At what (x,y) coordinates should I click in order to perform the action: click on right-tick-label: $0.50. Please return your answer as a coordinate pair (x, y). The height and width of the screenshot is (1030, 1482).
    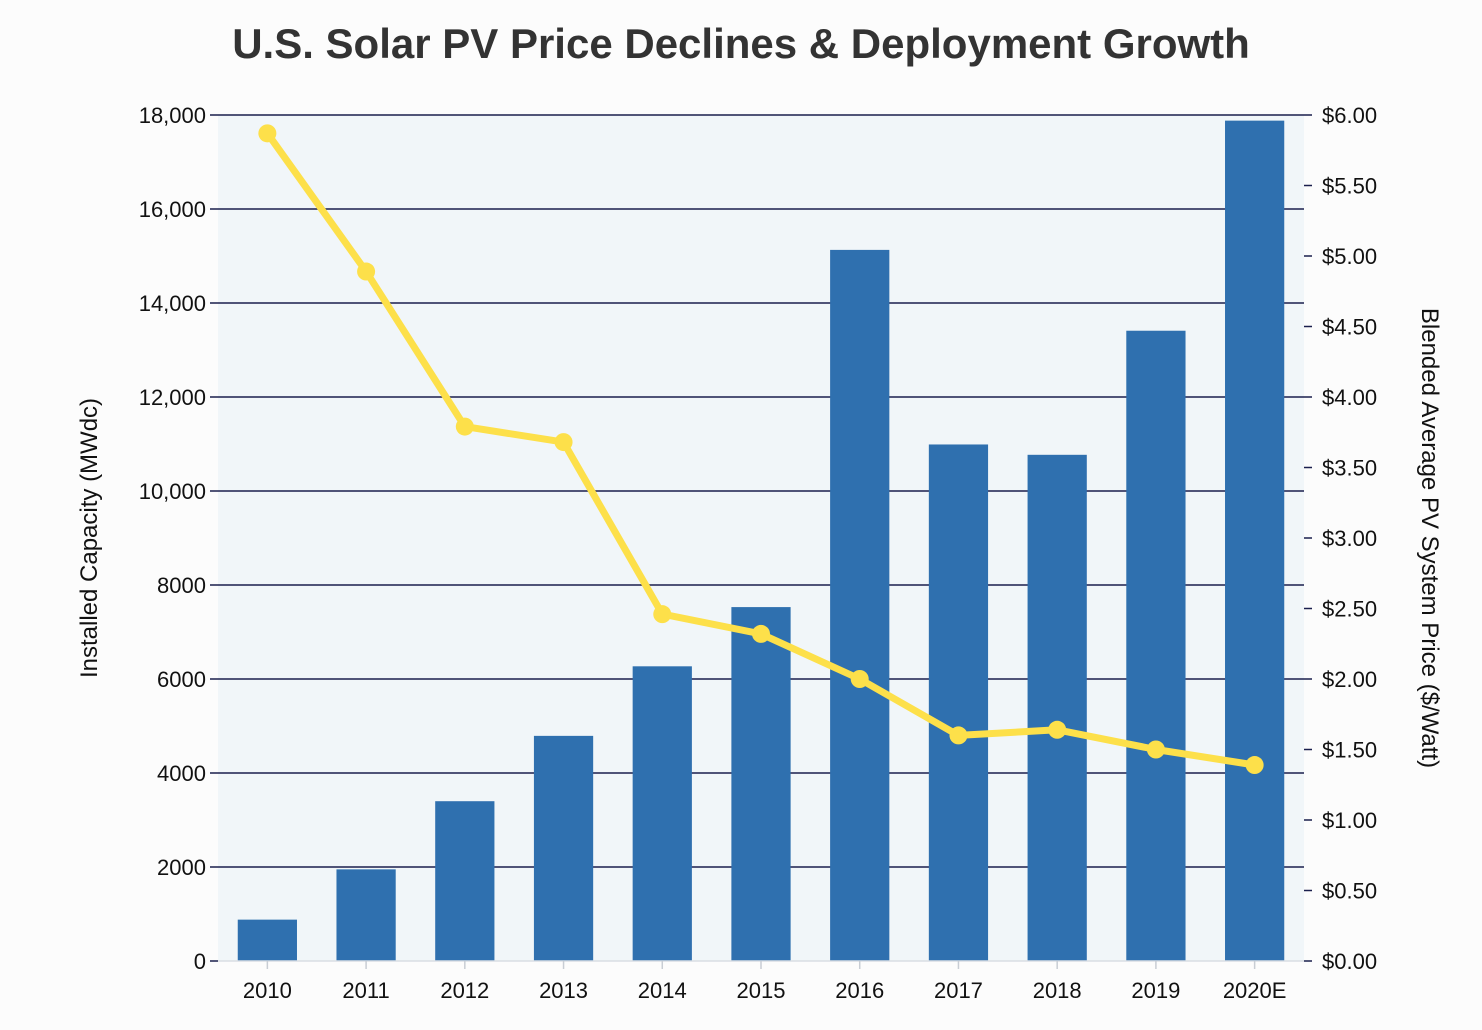
    Looking at the image, I should click on (1349, 891).